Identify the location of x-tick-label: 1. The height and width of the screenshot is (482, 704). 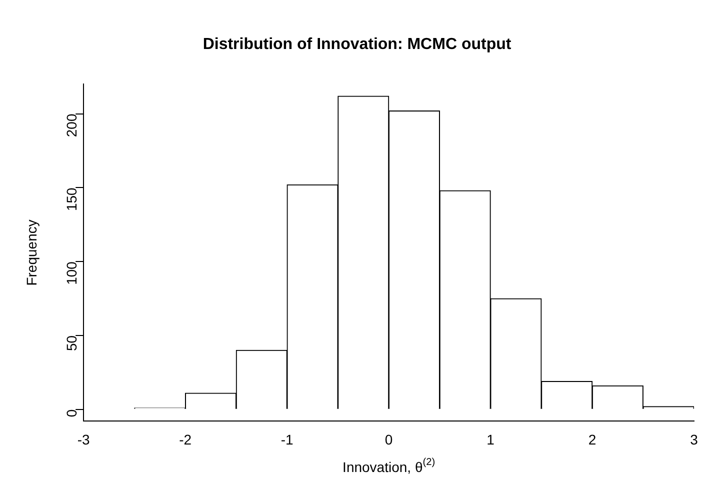
(490, 439).